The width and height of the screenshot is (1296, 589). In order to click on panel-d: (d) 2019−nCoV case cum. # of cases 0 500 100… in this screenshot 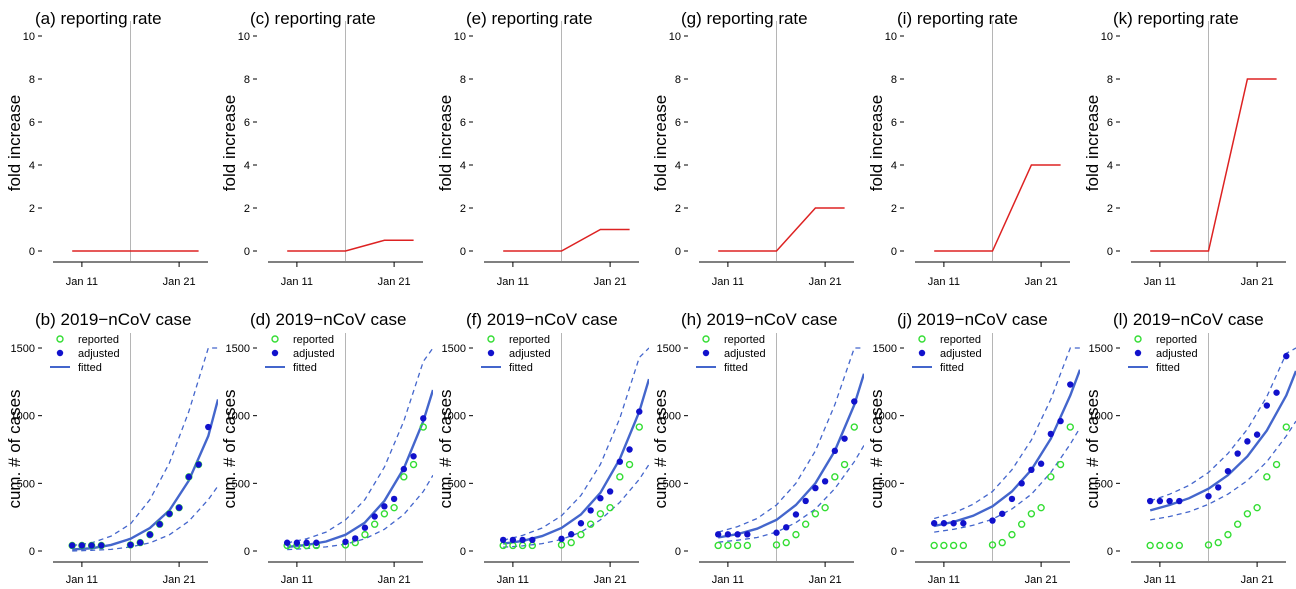, I will do `click(326, 448)`.